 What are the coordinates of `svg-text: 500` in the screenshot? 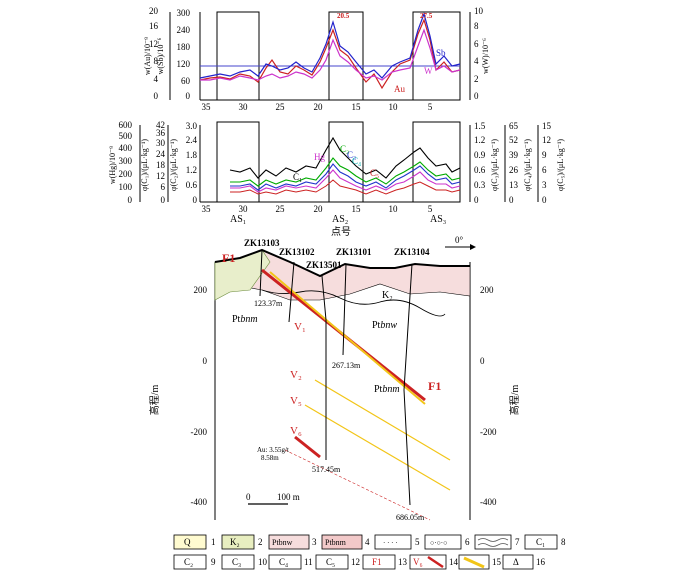 It's located at (126, 136).